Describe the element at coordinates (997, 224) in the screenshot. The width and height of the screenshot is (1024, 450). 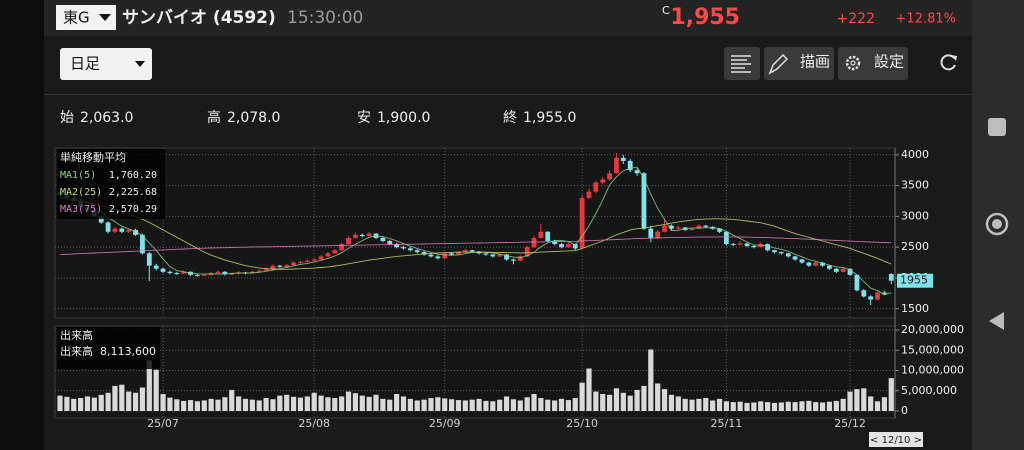
I see `home-button` at that location.